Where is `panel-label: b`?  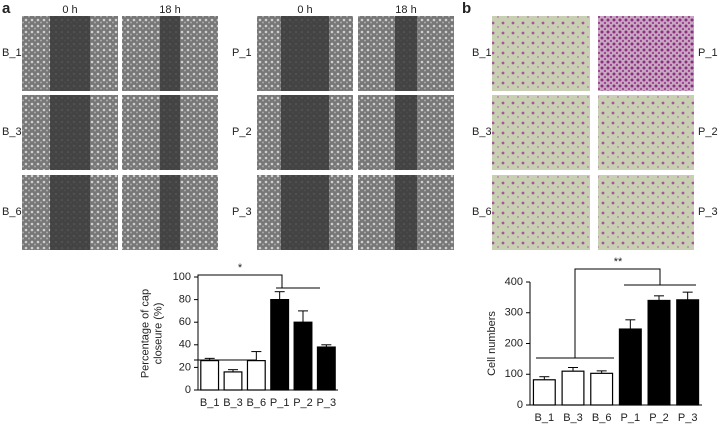
panel-label: b is located at coordinates (466, 8).